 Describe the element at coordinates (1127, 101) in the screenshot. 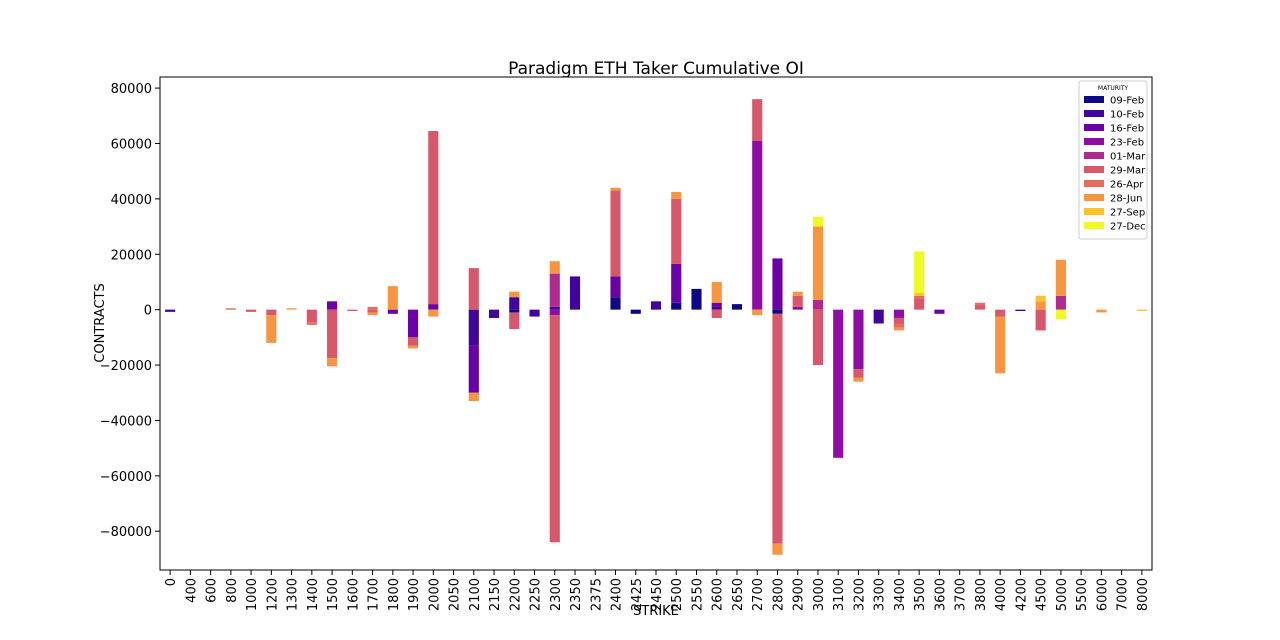

I see `legend-entry-label: 09-Feb` at that location.